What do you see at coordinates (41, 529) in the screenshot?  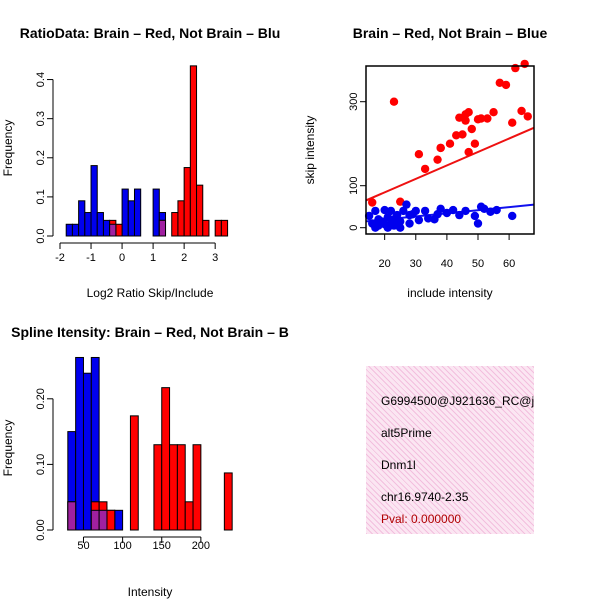 I see `panel3-y-tick-label: 0.00` at bounding box center [41, 529].